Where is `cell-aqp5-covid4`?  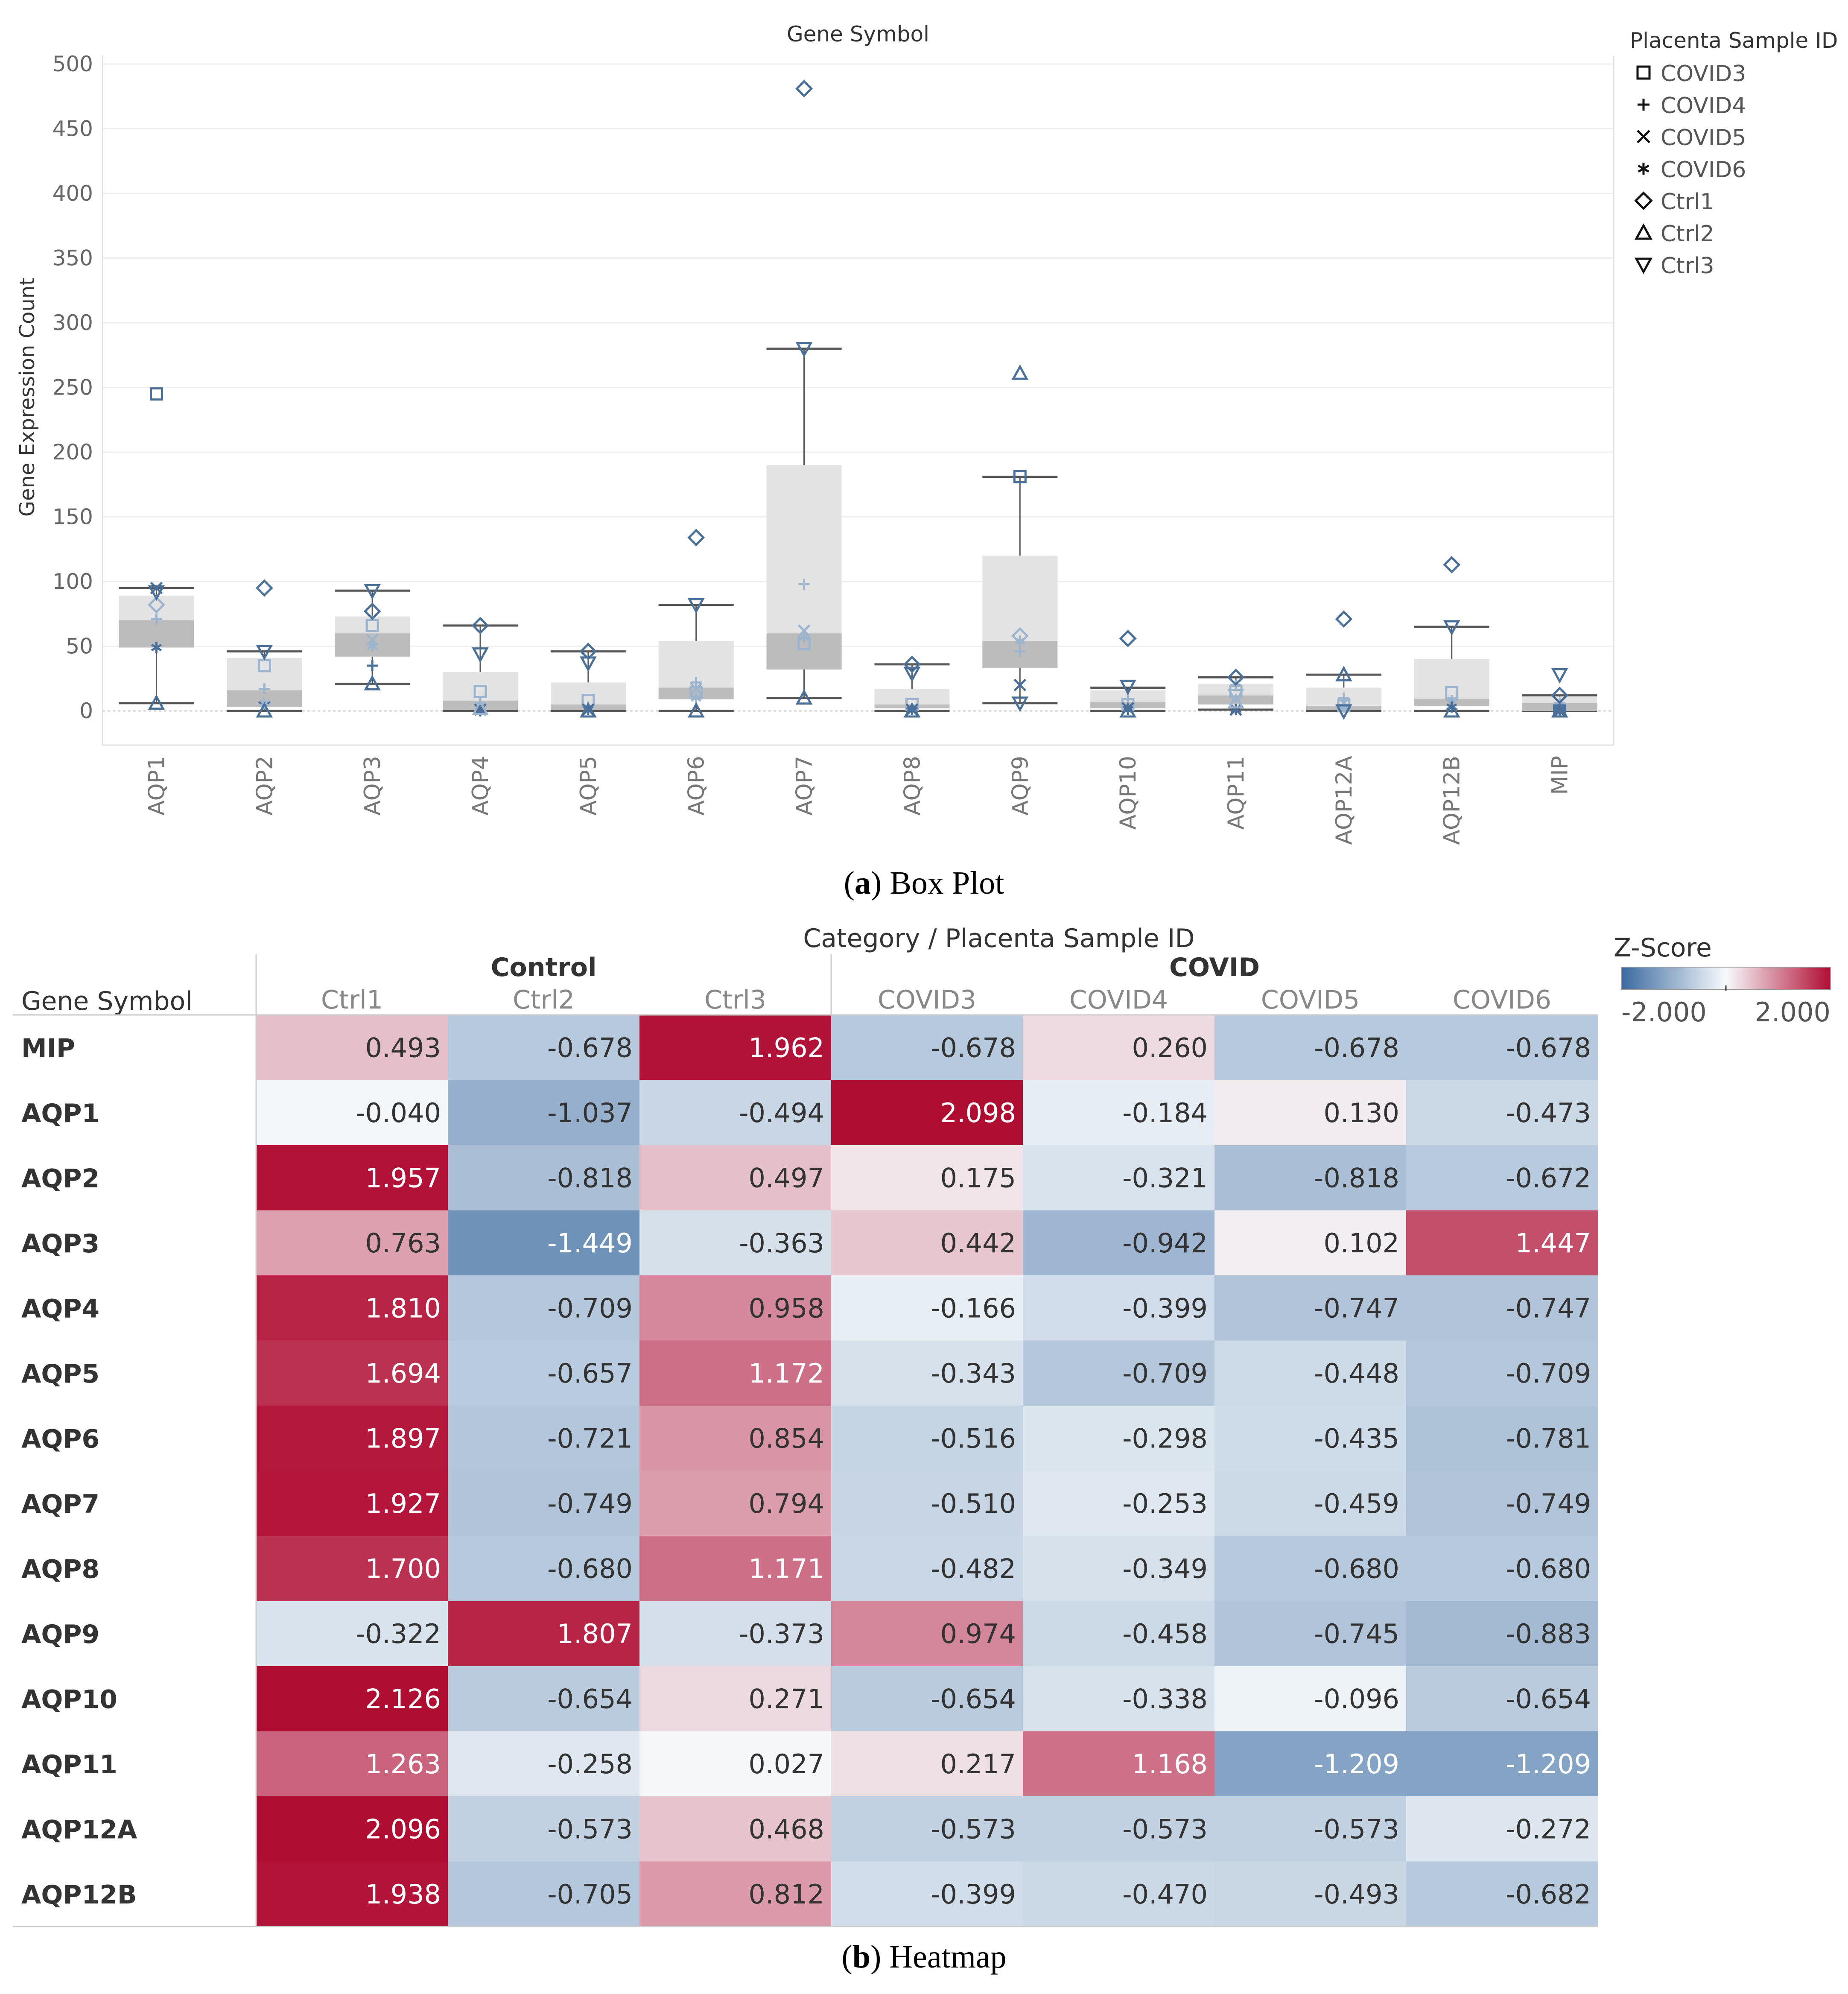 cell-aqp5-covid4 is located at coordinates (1119, 1373).